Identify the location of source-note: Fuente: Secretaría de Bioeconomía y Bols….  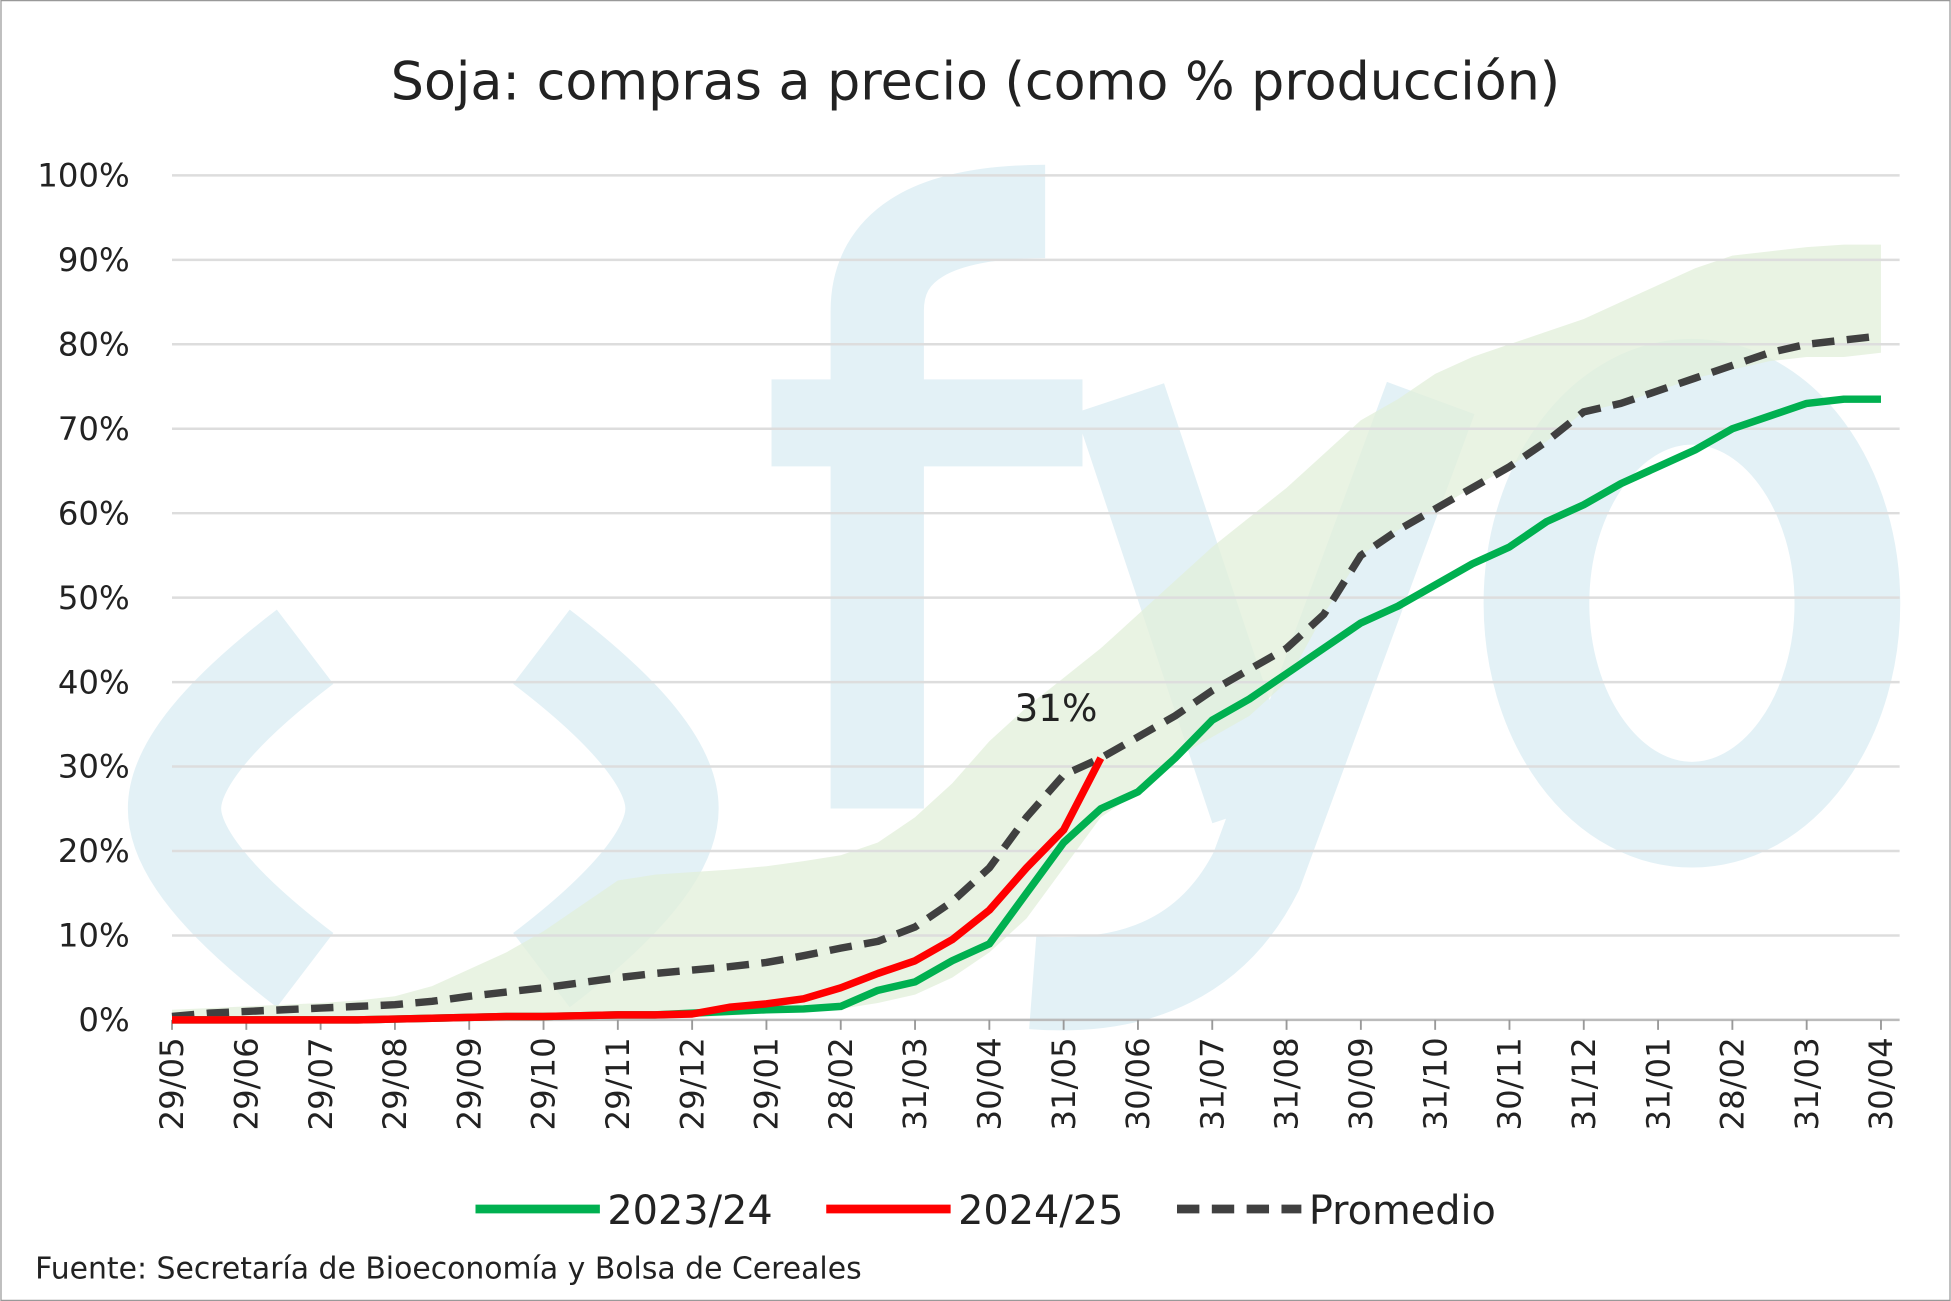
(448, 1269).